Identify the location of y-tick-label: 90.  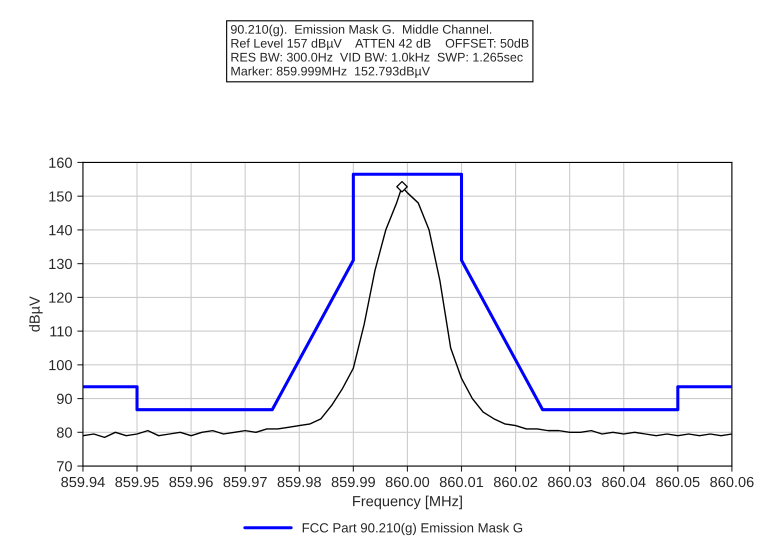
(64, 399).